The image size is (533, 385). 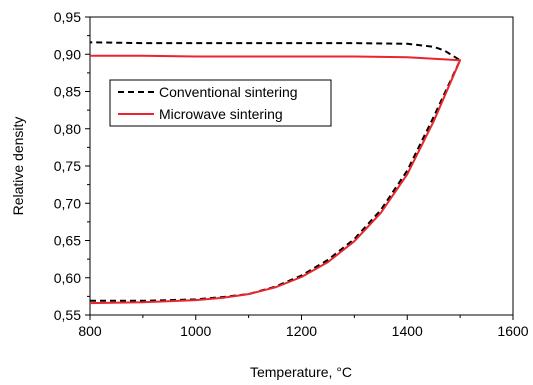 What do you see at coordinates (67, 315) in the screenshot?
I see `y-tick-label: 0,55` at bounding box center [67, 315].